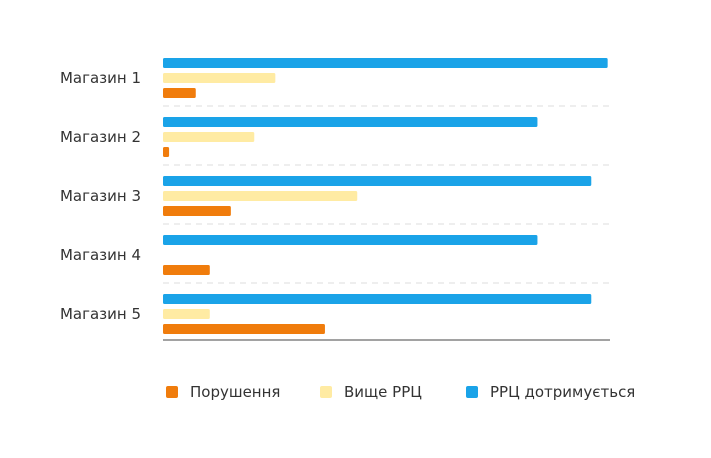 The image size is (711, 458). I want to click on legend-item: Порушення, so click(223, 392).